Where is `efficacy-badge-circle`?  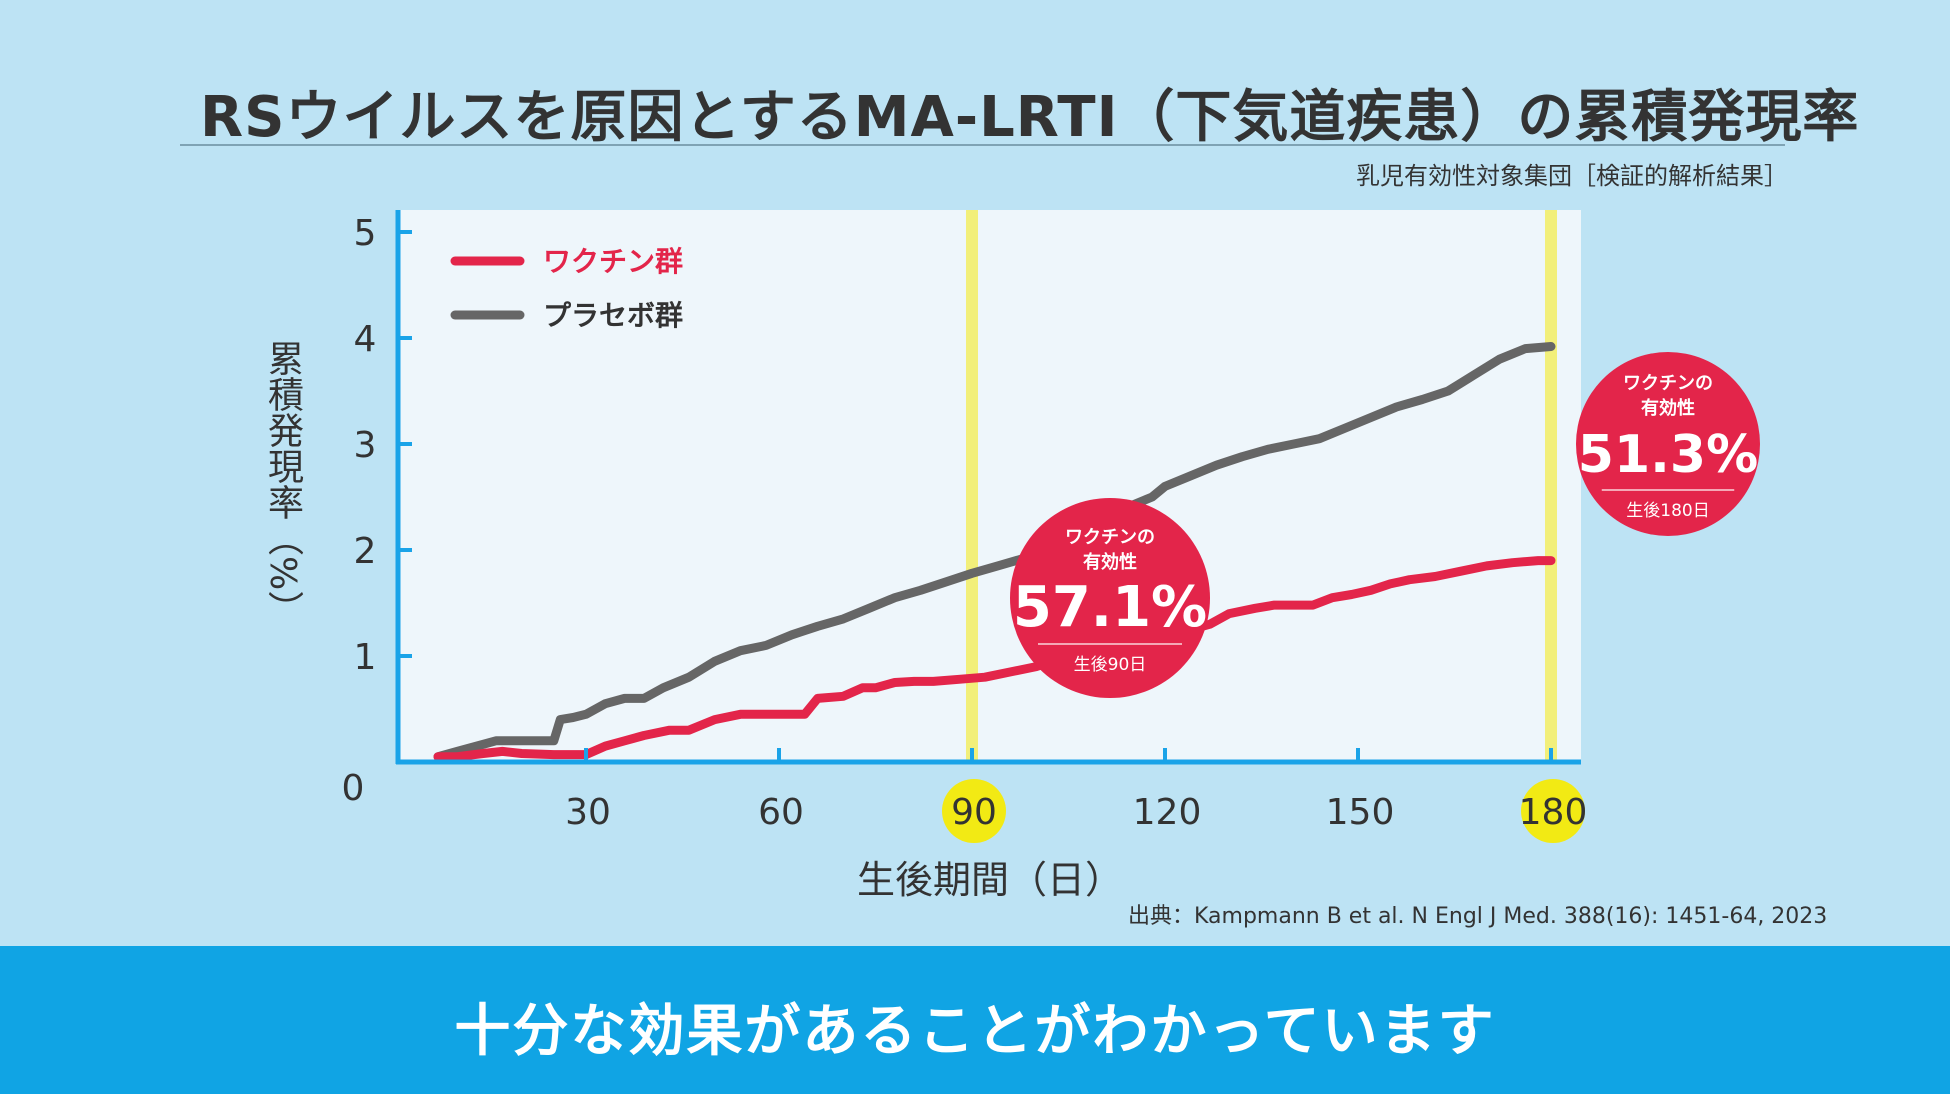 efficacy-badge-circle is located at coordinates (1110, 598).